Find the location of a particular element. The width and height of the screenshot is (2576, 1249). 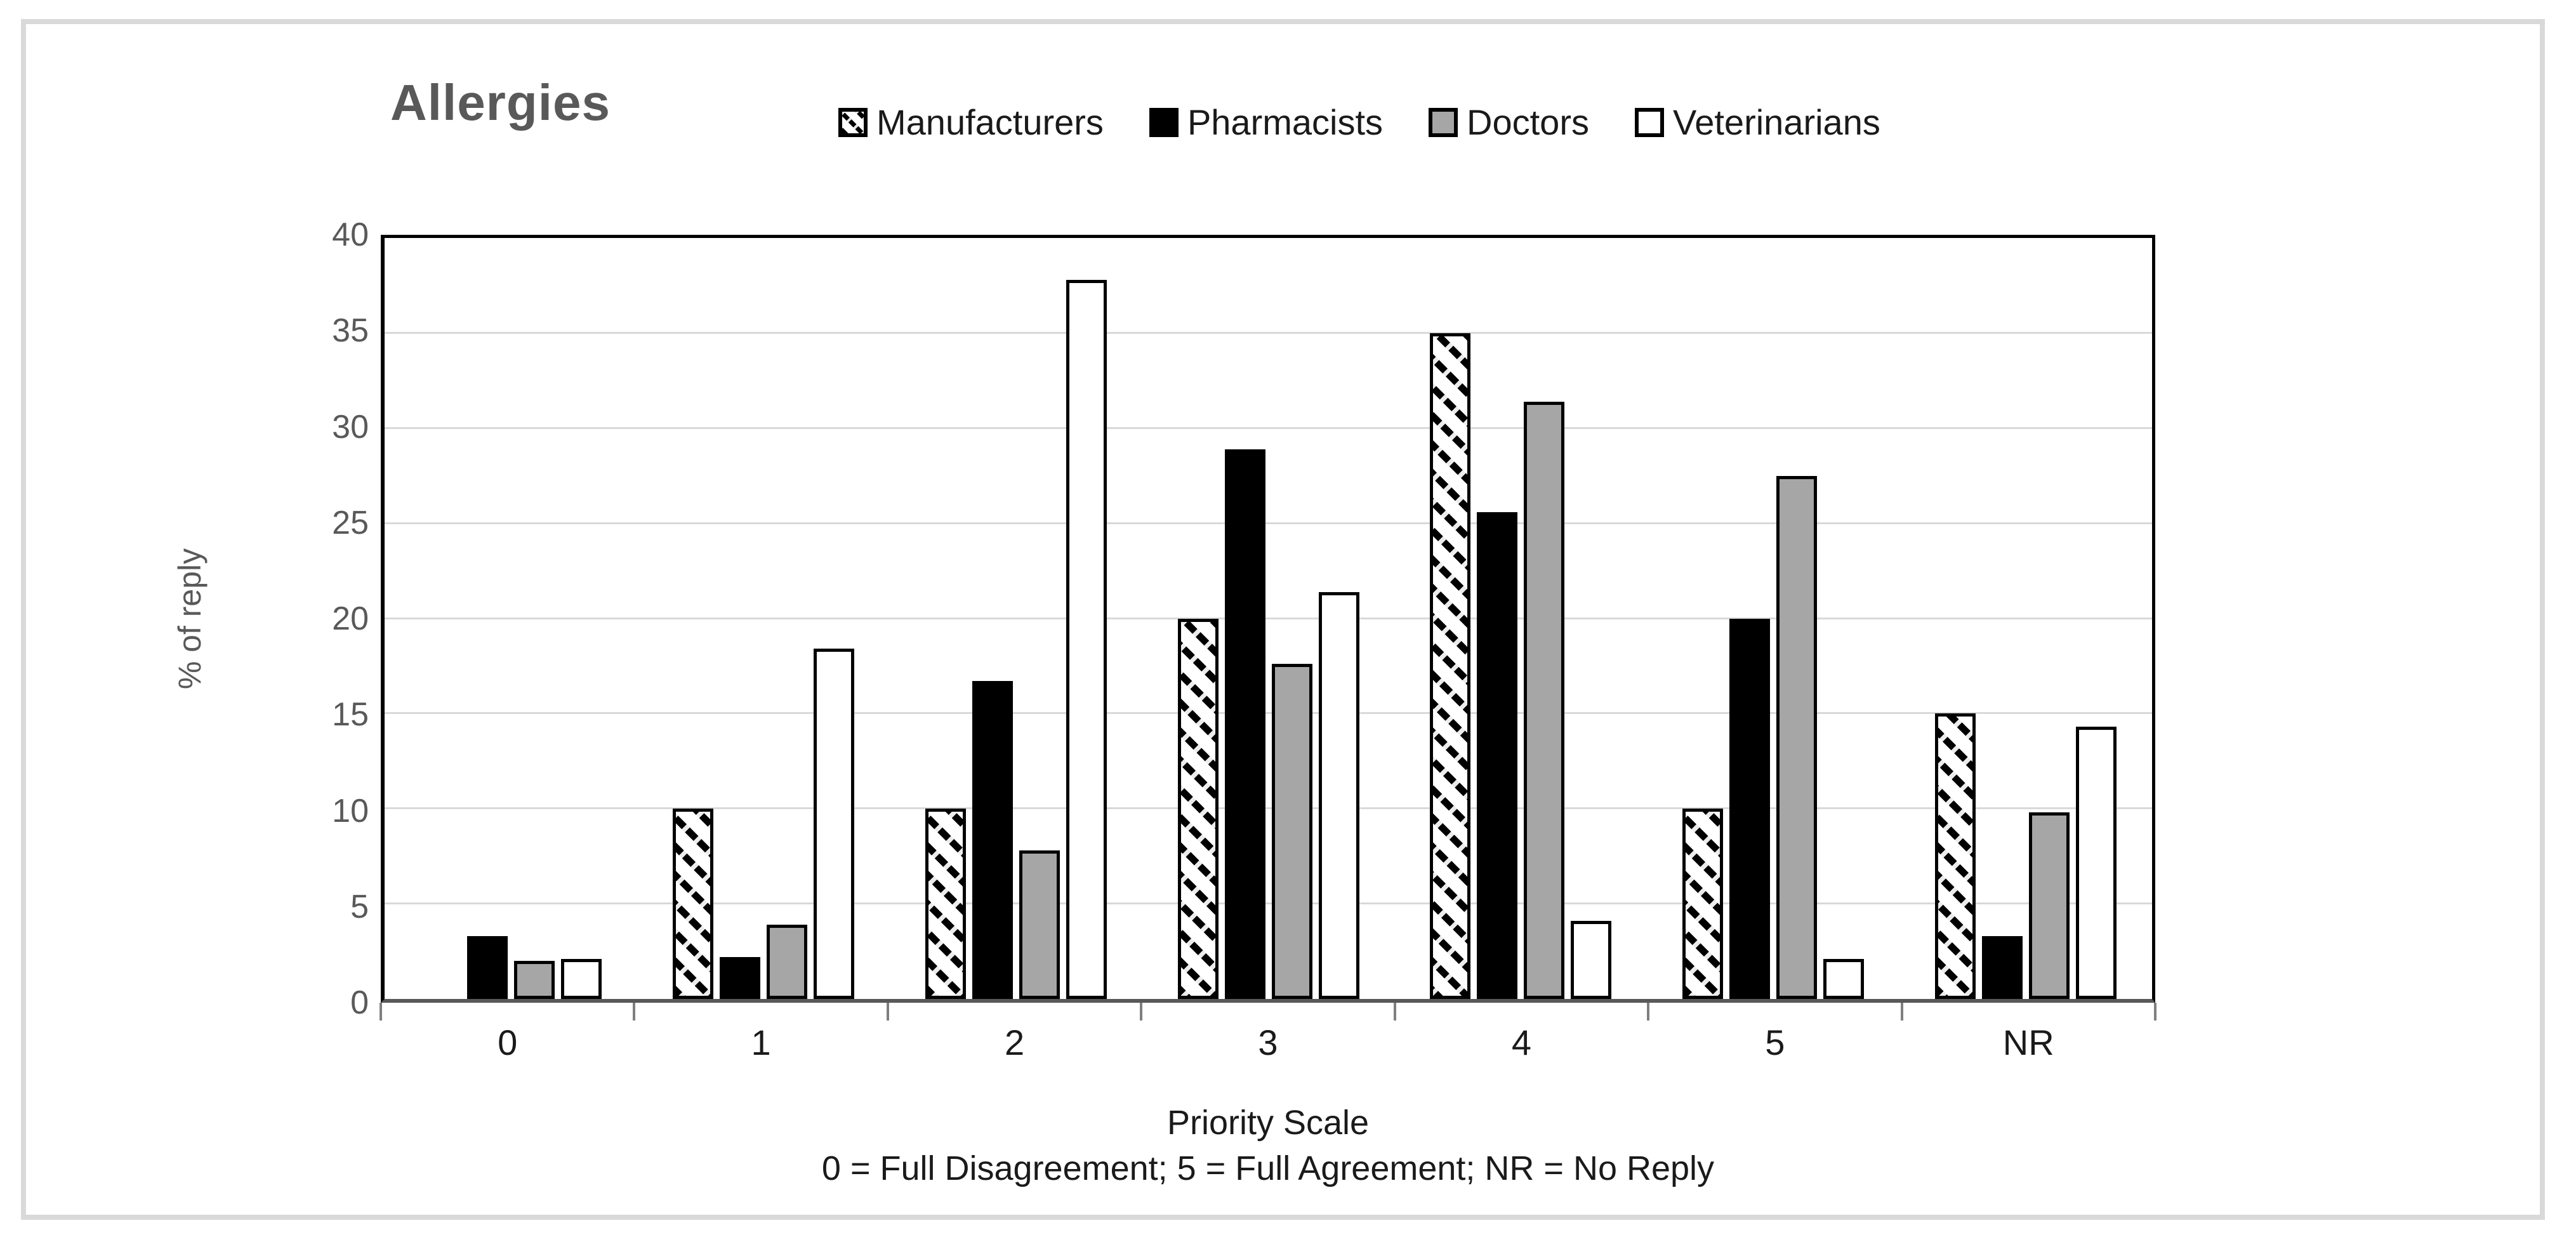

x-tick-label: 4 is located at coordinates (1521, 1042).